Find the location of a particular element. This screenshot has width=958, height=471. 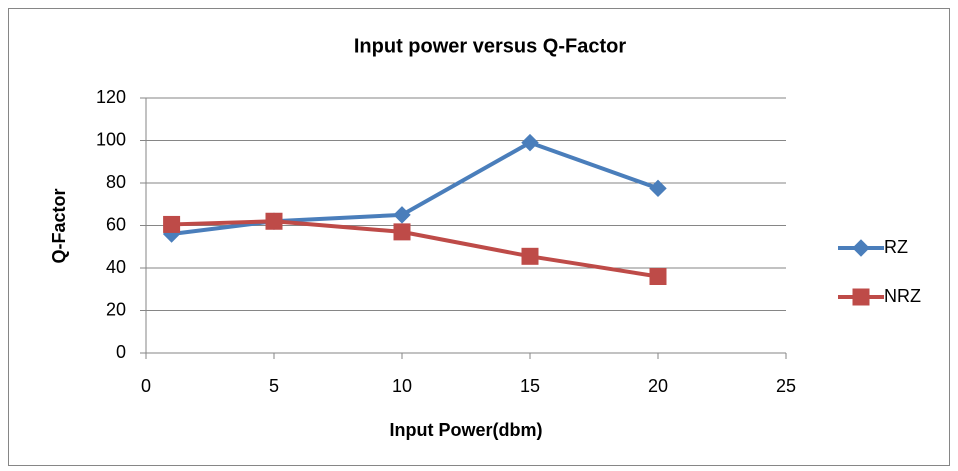

y-axis-title: Q-Factor is located at coordinates (59, 225).